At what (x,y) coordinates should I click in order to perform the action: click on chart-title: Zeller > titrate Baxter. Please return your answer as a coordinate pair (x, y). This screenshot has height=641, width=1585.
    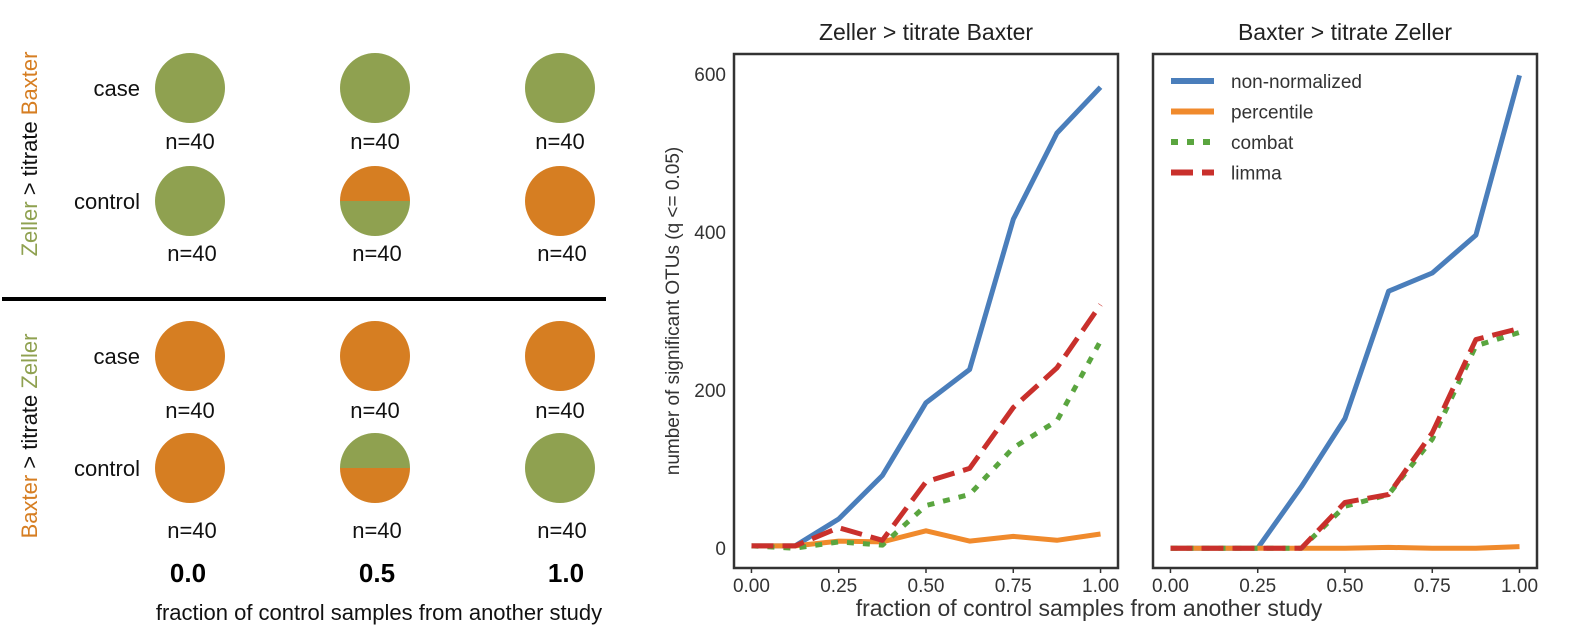
    Looking at the image, I should click on (926, 32).